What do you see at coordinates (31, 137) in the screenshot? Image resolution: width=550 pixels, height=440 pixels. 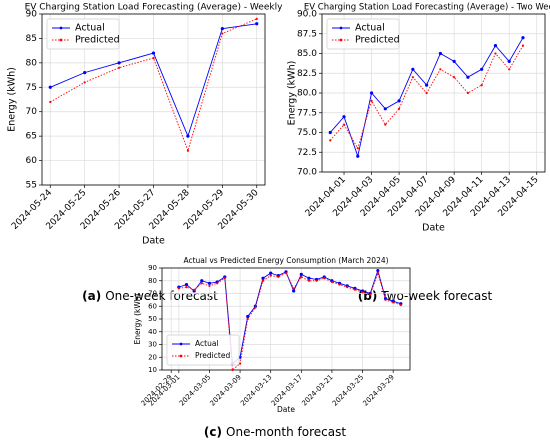 I see `y-tick-label: 65` at bounding box center [31, 137].